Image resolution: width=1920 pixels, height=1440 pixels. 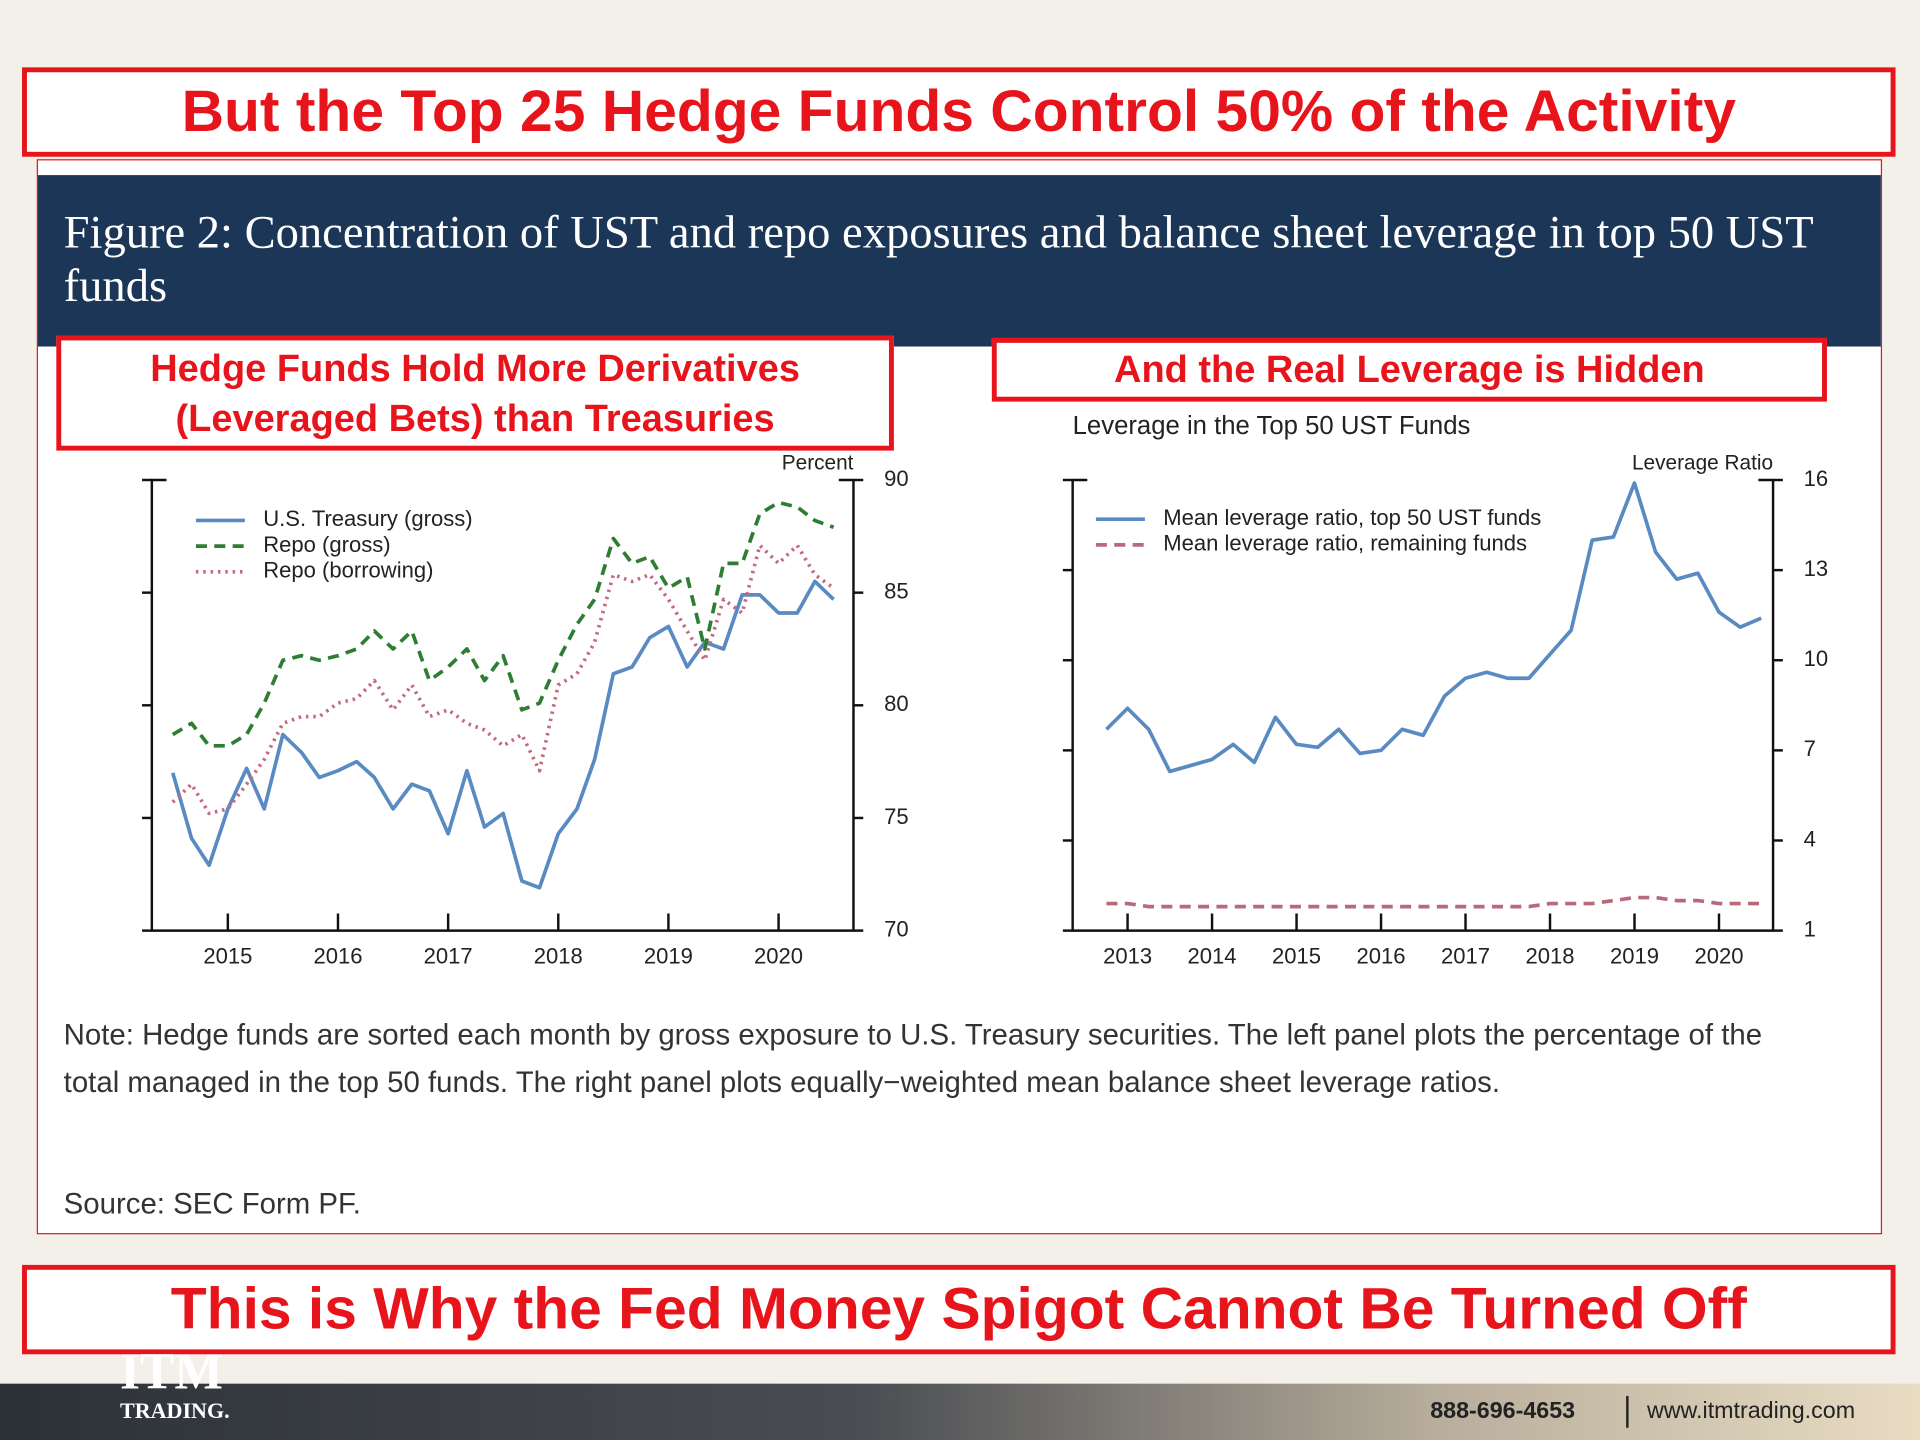 I want to click on website: www.itmtrading.com, so click(x=1751, y=1411).